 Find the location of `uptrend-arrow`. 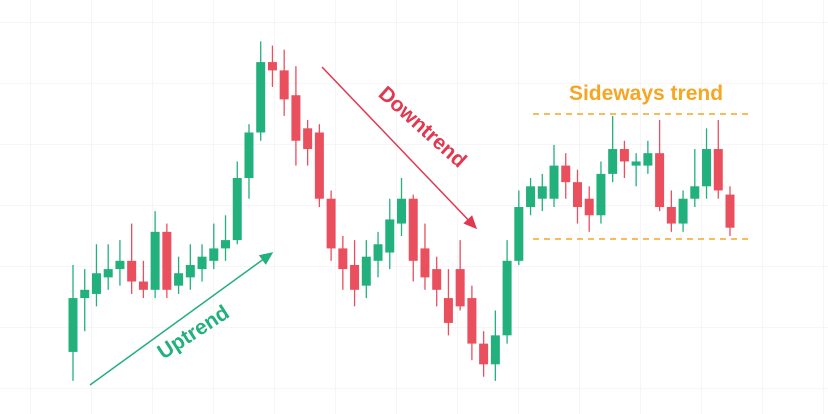

uptrend-arrow is located at coordinates (181, 319).